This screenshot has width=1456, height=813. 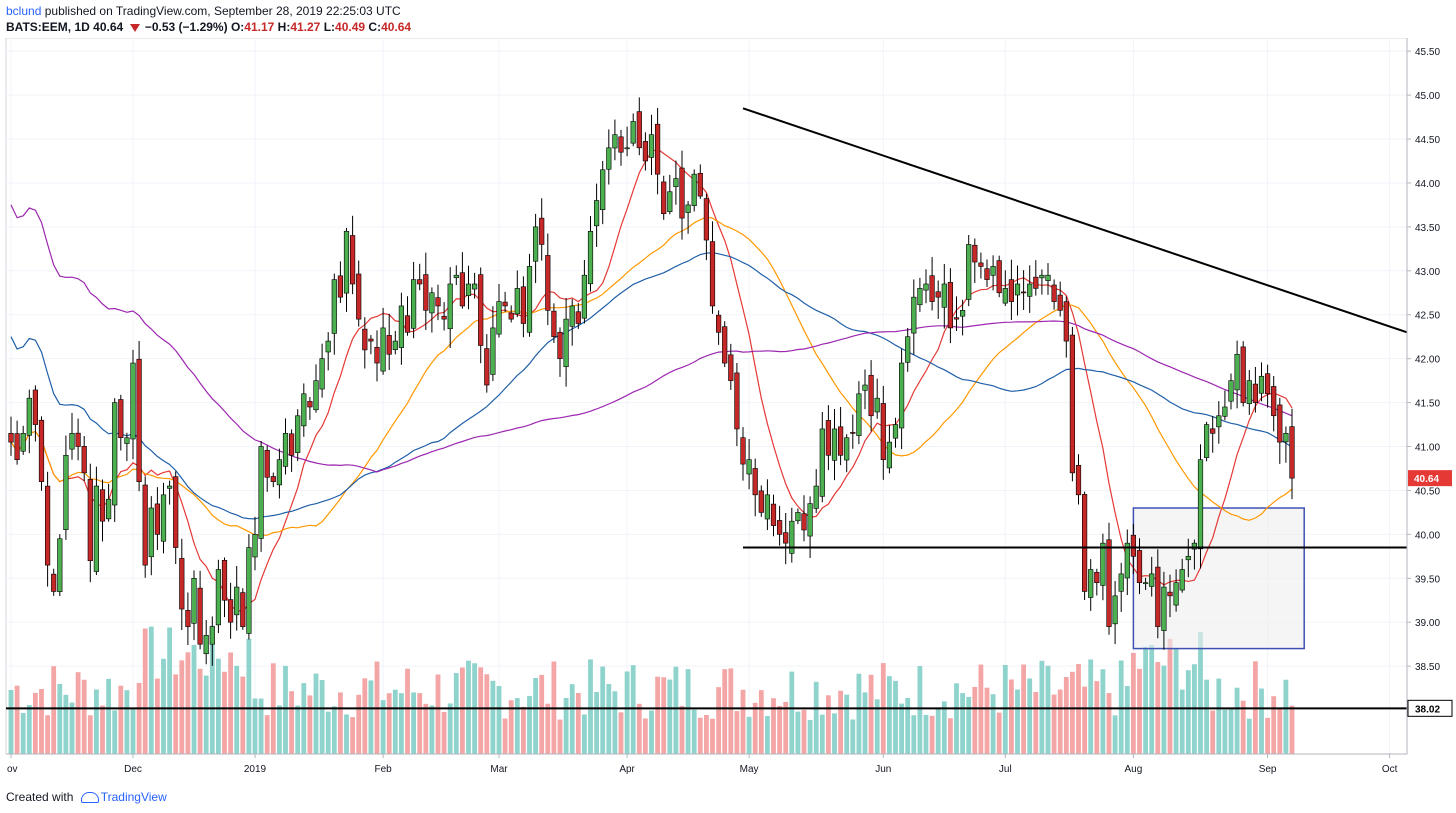 What do you see at coordinates (1427, 579) in the screenshot?
I see `price-tick-label: 39.50` at bounding box center [1427, 579].